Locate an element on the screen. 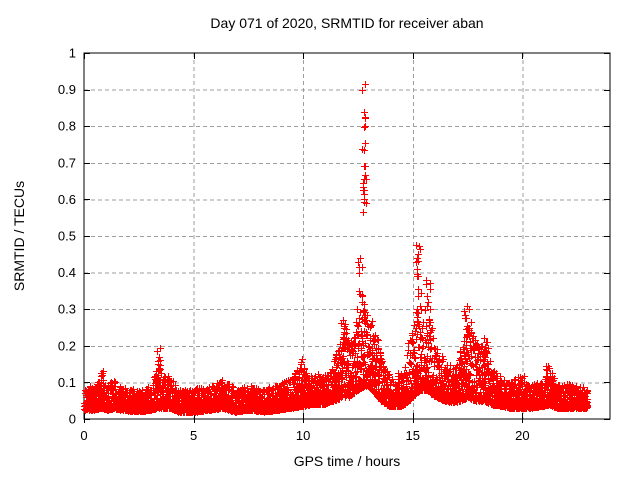 This screenshot has height=480, width=640. x-tick-label: 0 is located at coordinates (83, 435).